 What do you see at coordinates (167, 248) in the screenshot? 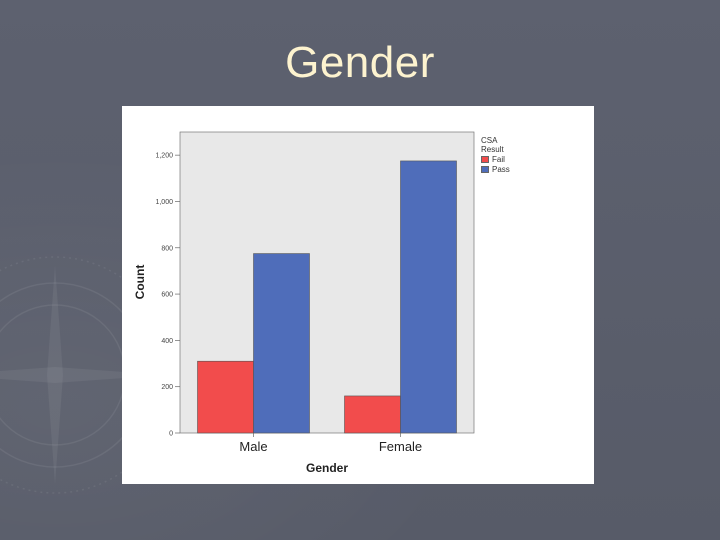
I see `y-tick-label: 800` at bounding box center [167, 248].